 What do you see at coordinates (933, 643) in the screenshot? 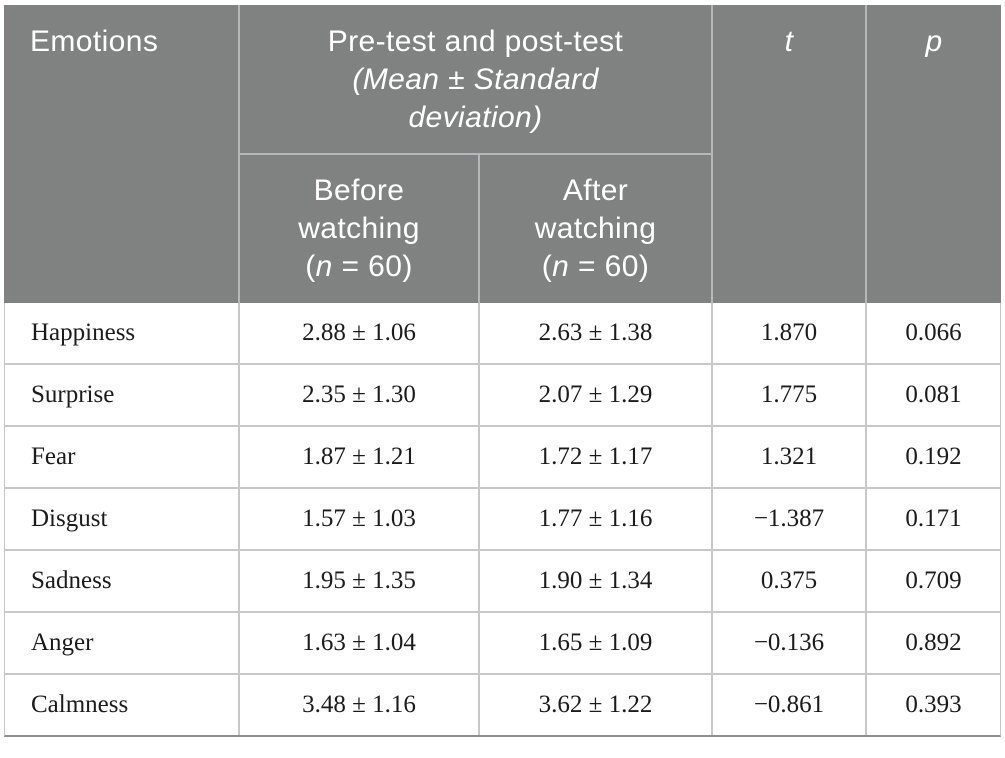
I see `p-value-cell: 0.892` at bounding box center [933, 643].